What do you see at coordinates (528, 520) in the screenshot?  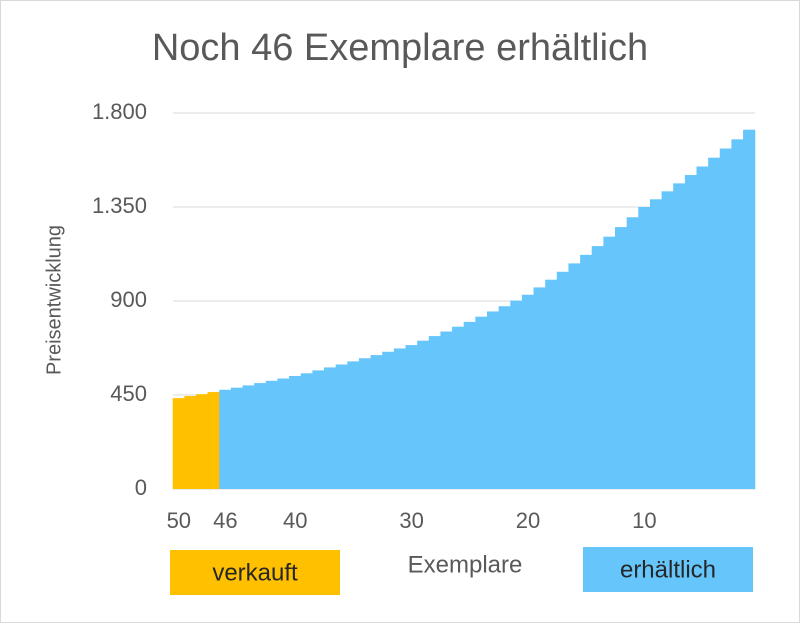 I see `x-tick-label: 20` at bounding box center [528, 520].